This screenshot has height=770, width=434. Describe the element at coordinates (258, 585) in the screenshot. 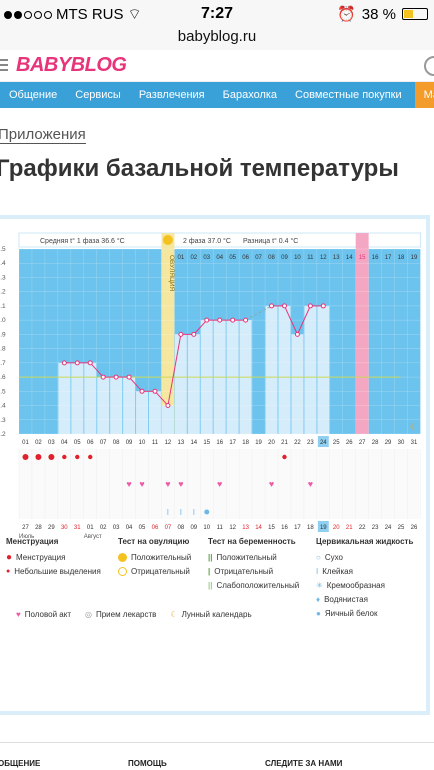

I see `legend-label: Слабоположительный` at that location.